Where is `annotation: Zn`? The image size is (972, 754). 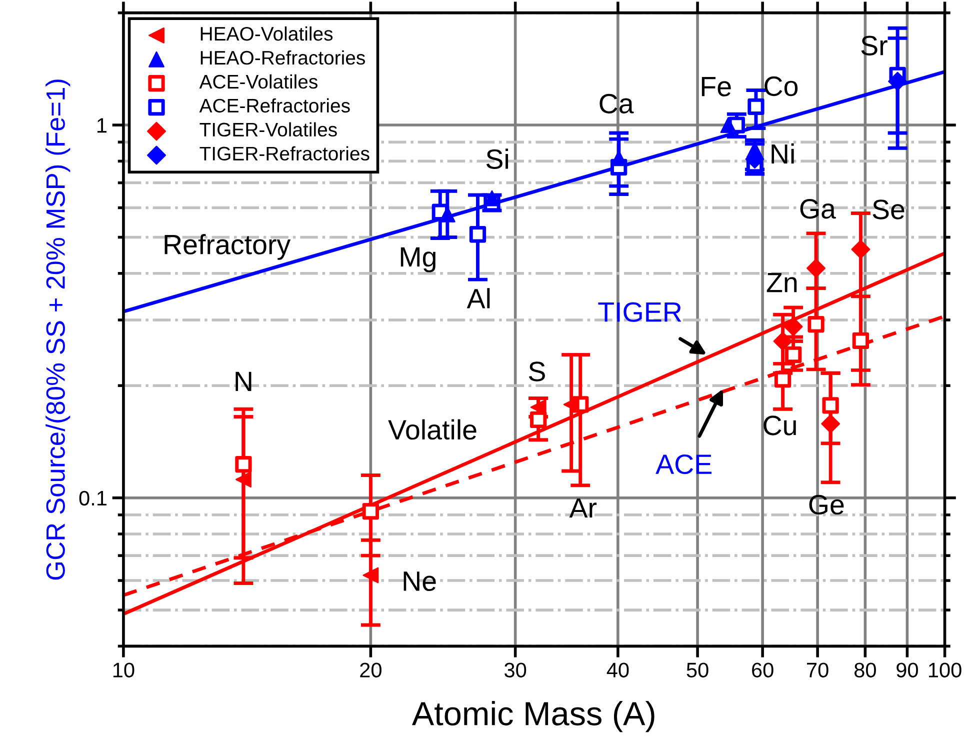
annotation: Zn is located at coordinates (781, 282).